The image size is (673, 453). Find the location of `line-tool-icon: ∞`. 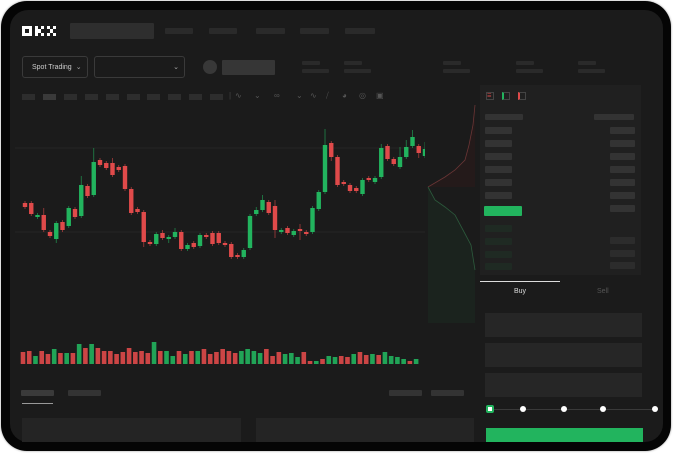

line-tool-icon: ∞ is located at coordinates (277, 95).